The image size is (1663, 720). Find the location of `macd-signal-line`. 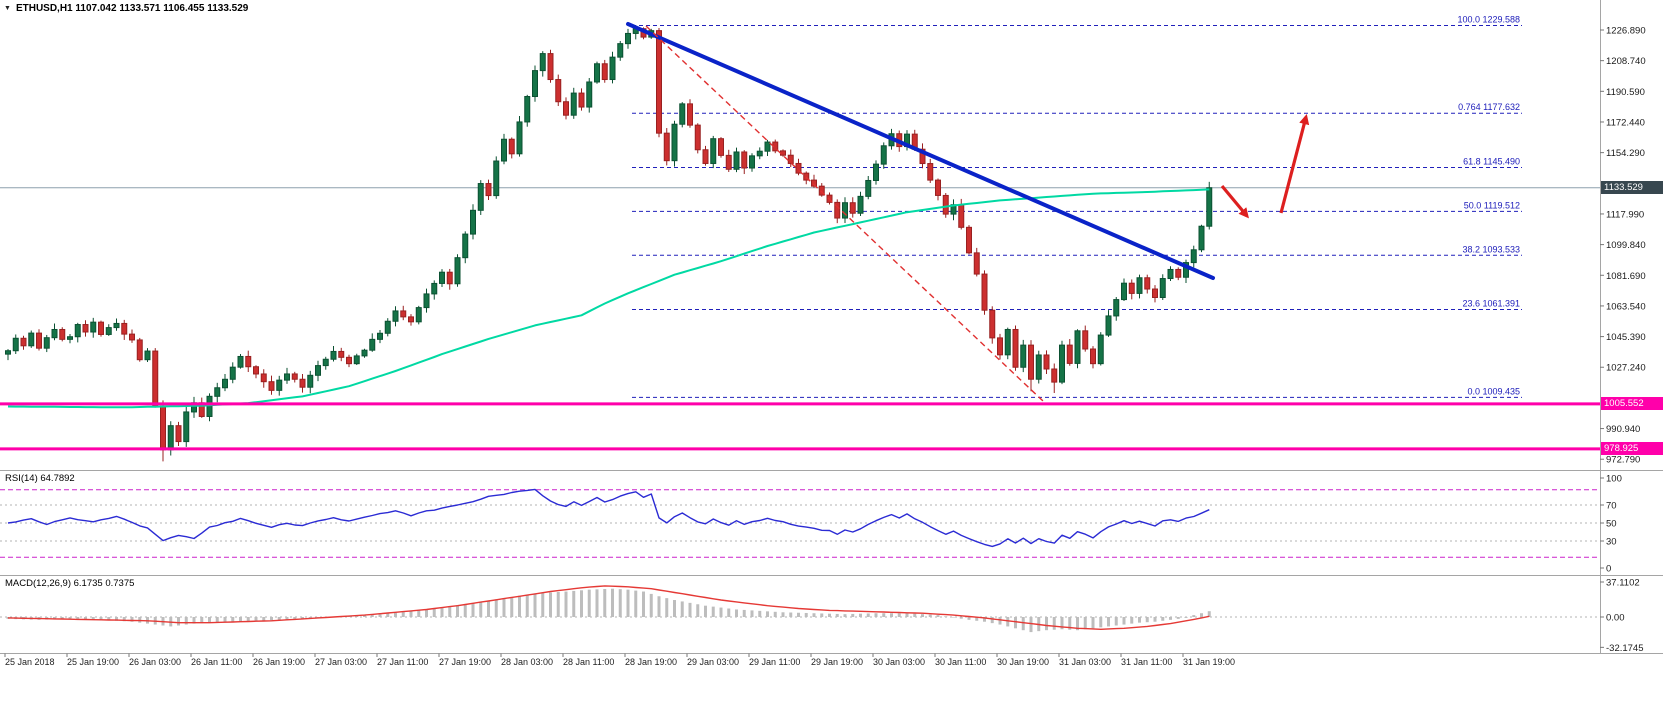

macd-signal-line is located at coordinates (608, 607).